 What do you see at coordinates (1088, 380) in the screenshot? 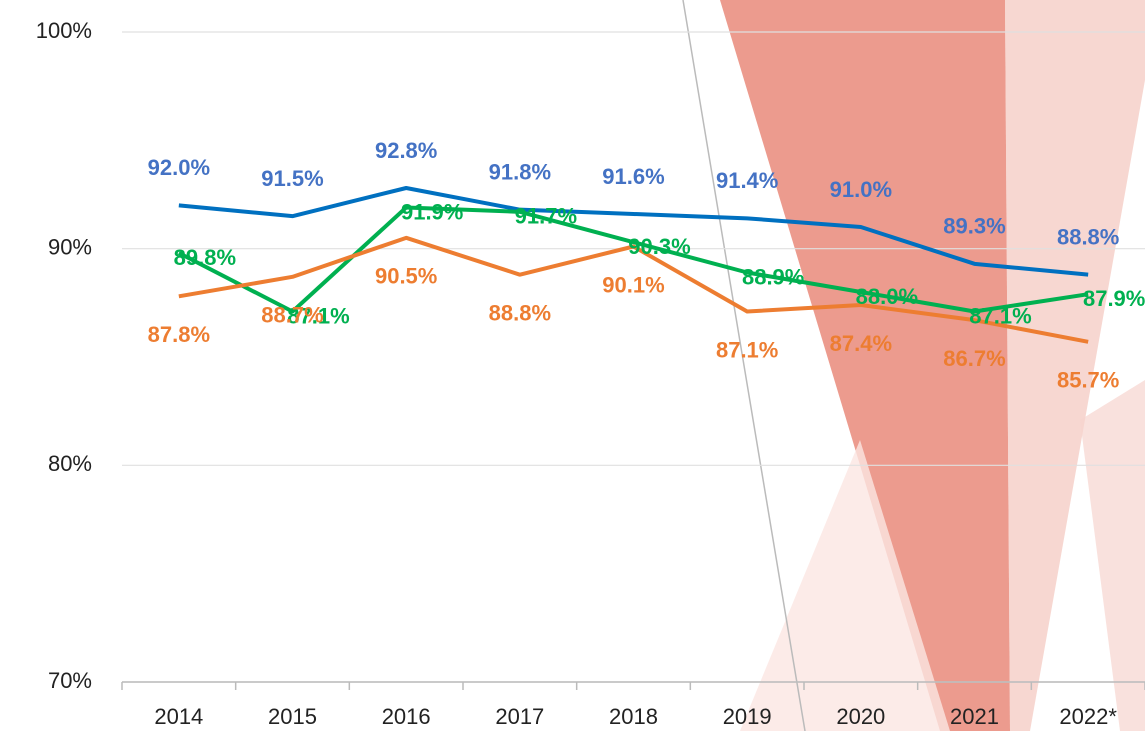
I see `value-label: 85.7%` at bounding box center [1088, 380].